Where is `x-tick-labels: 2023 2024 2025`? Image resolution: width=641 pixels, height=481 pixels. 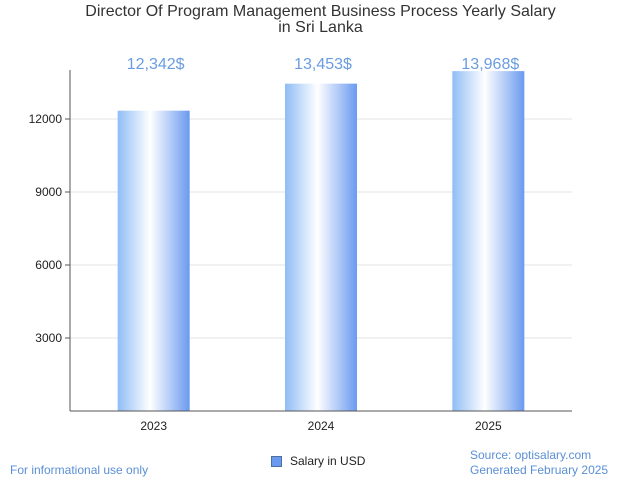 x-tick-labels: 2023 2024 2025 is located at coordinates (321, 426).